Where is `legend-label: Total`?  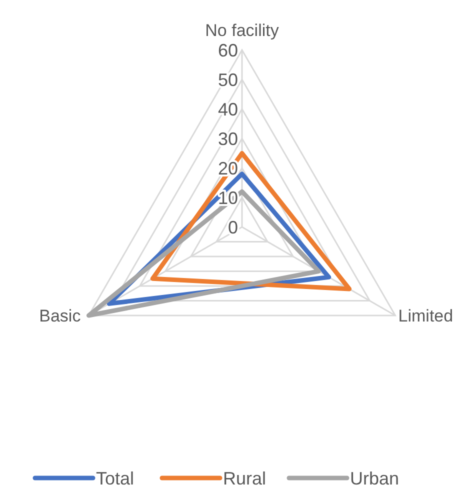 legend-label: Total is located at coordinates (115, 478).